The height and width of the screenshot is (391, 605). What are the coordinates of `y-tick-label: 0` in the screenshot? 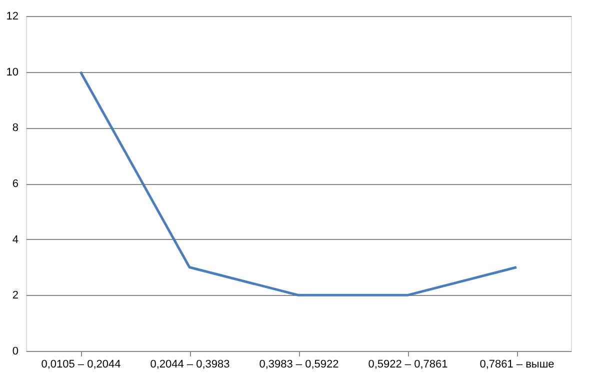 It's located at (15, 352).